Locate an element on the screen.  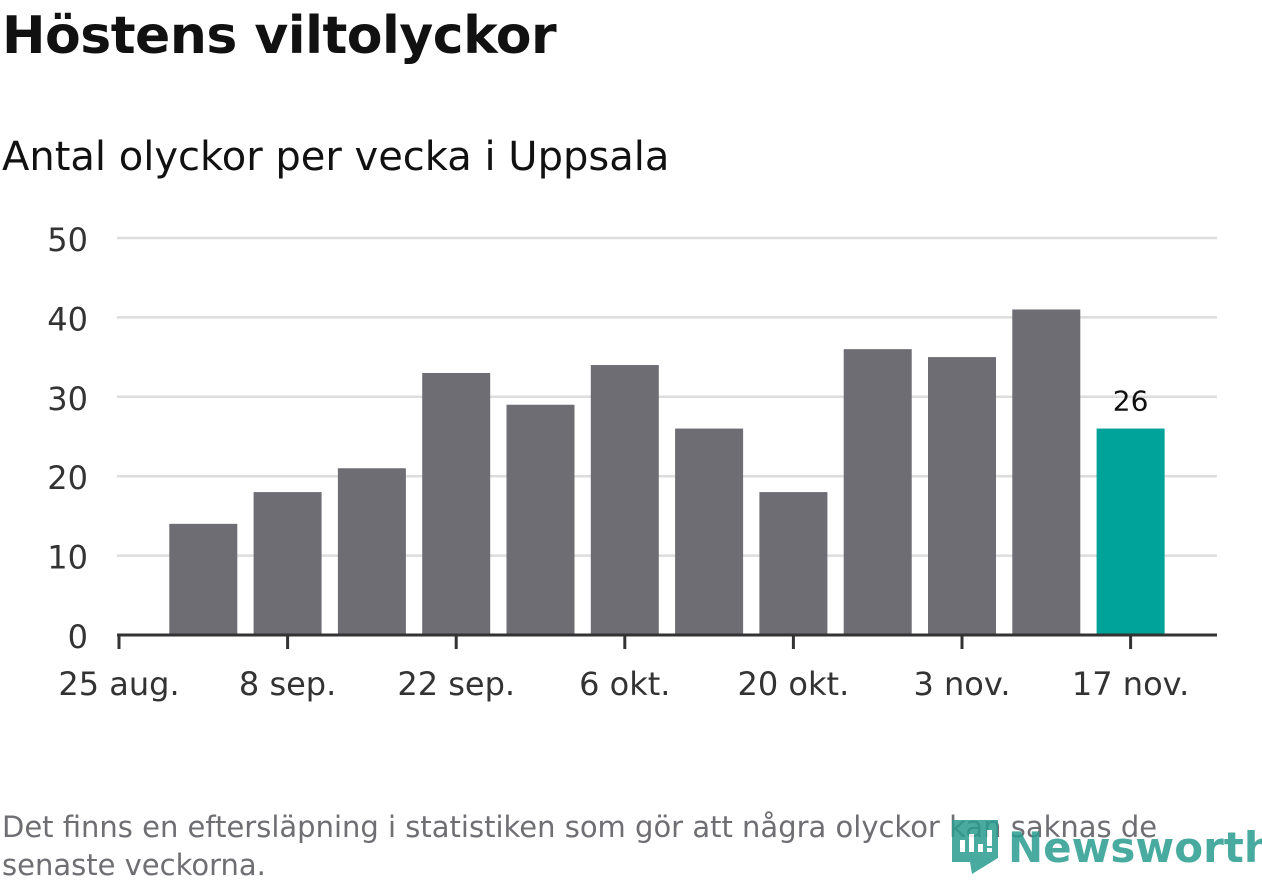
chart-subtitle: Antal olyckor per vecka i Uppsala is located at coordinates (336, 157).